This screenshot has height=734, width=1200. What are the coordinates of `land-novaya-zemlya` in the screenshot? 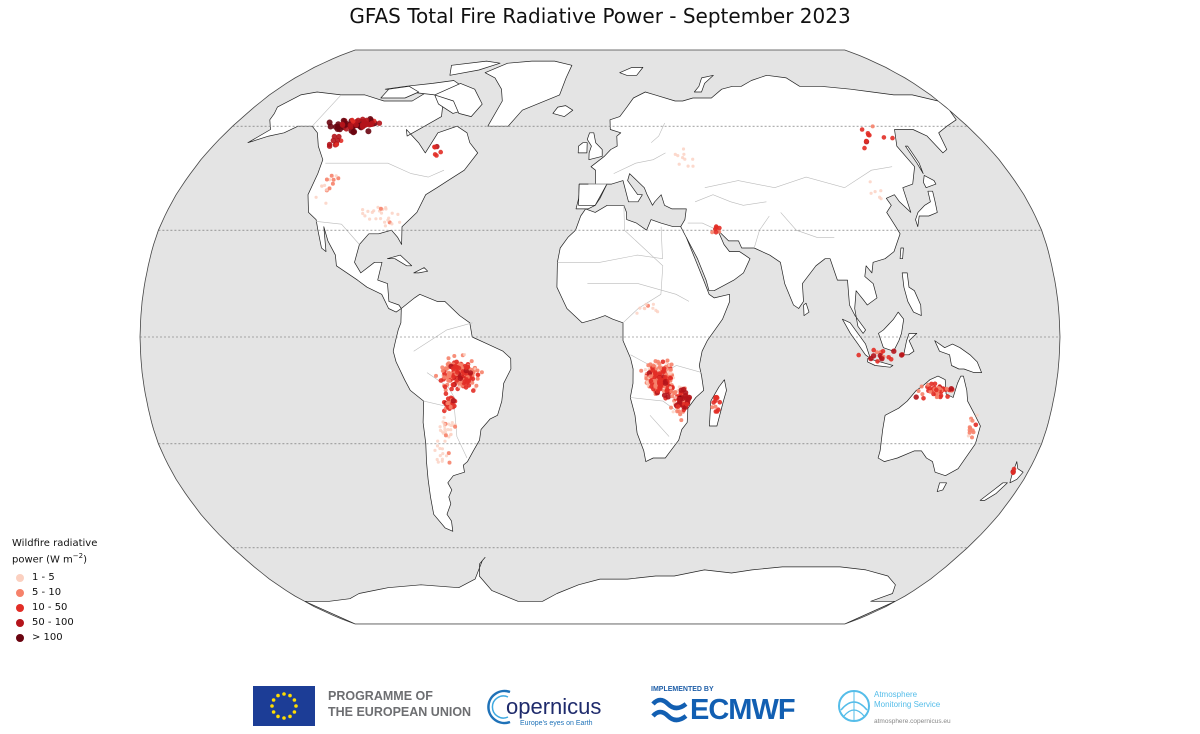 It's located at (703, 83).